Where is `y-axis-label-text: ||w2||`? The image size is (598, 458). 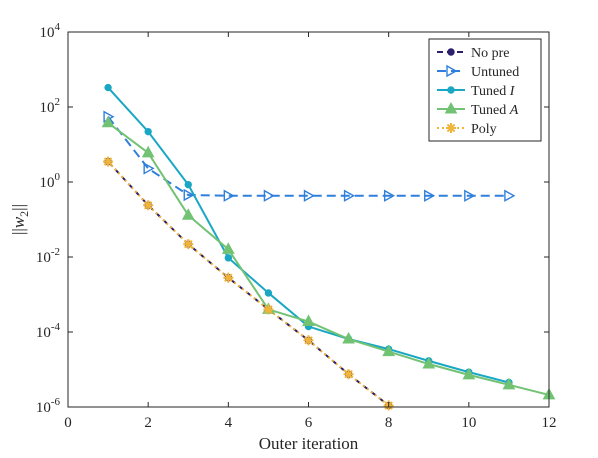 y-axis-label-text: ||w2|| is located at coordinates (20, 219).